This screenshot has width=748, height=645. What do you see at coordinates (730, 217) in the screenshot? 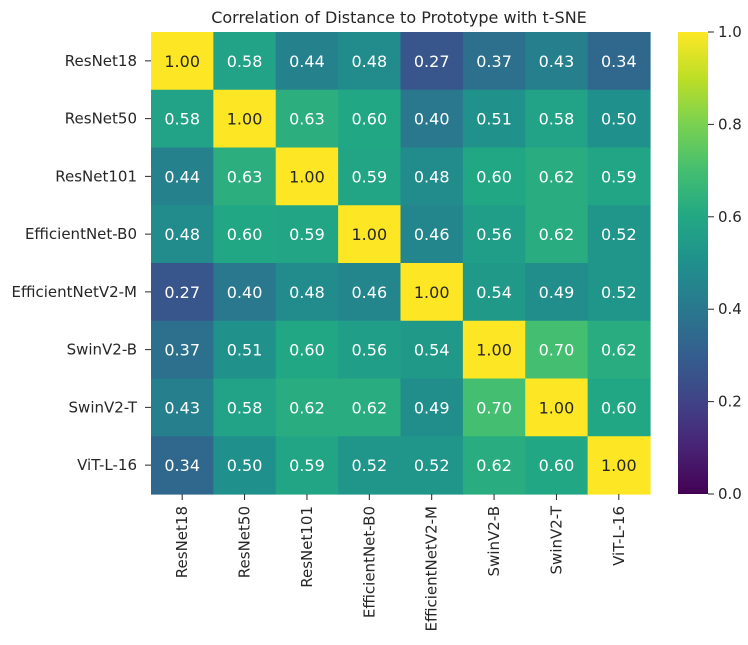
I see `colorbar-tick-label: 0.6` at bounding box center [730, 217].